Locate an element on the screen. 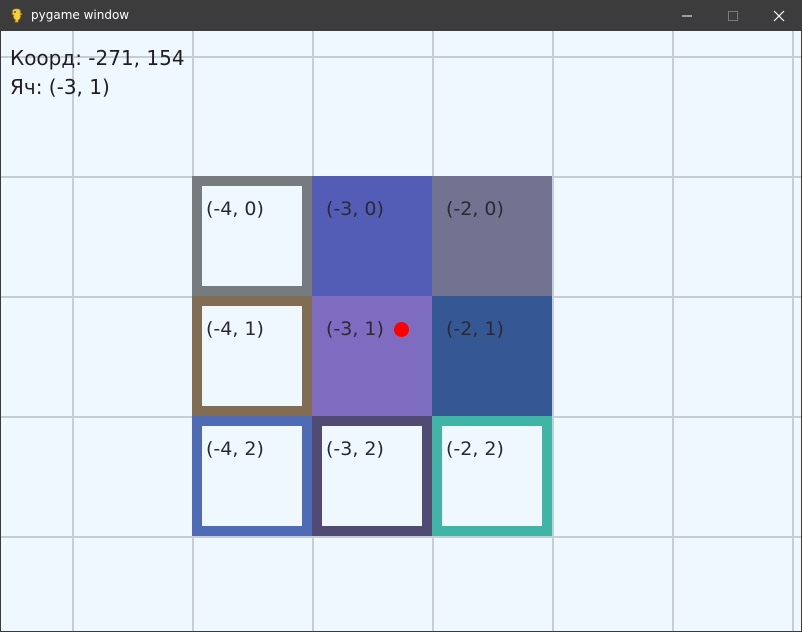 The height and width of the screenshot is (632, 802). maximize-icon is located at coordinates (733, 16).